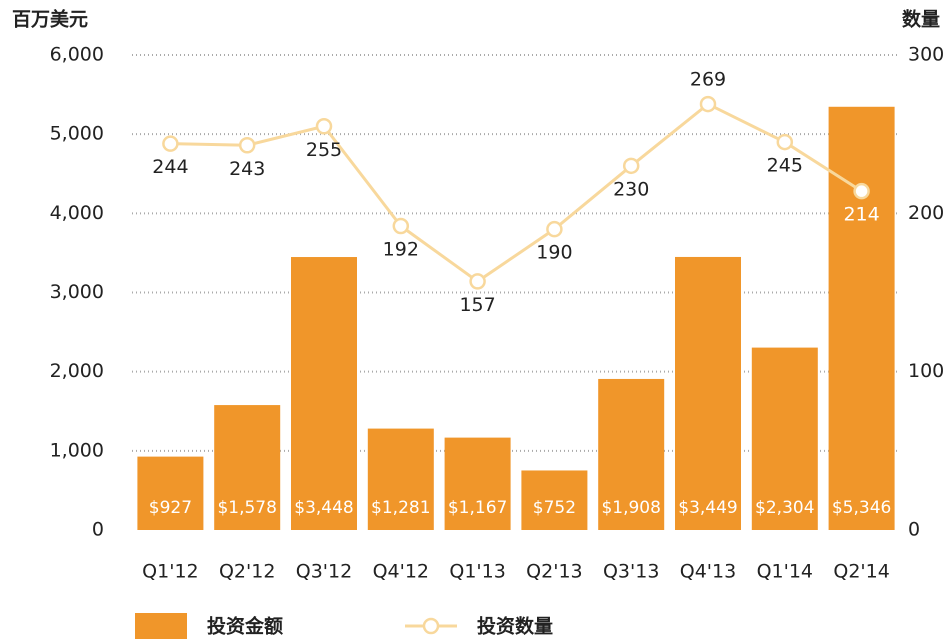 This screenshot has width=946, height=643. What do you see at coordinates (170, 167) in the screenshot?
I see `line-value-label: 244` at bounding box center [170, 167].